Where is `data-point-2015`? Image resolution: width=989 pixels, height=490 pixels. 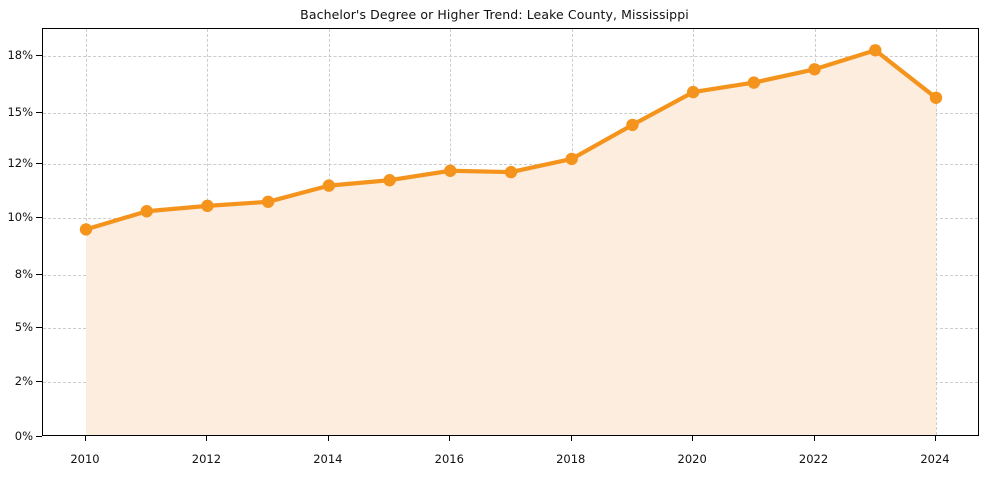 data-point-2015 is located at coordinates (389, 180).